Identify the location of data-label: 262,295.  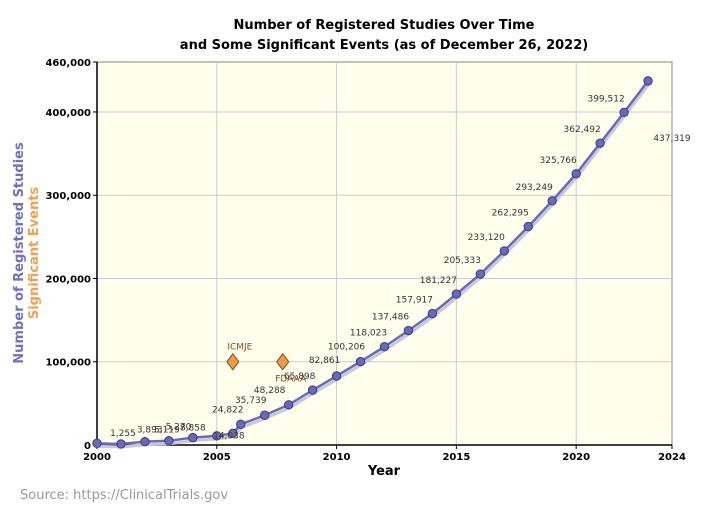
(510, 214).